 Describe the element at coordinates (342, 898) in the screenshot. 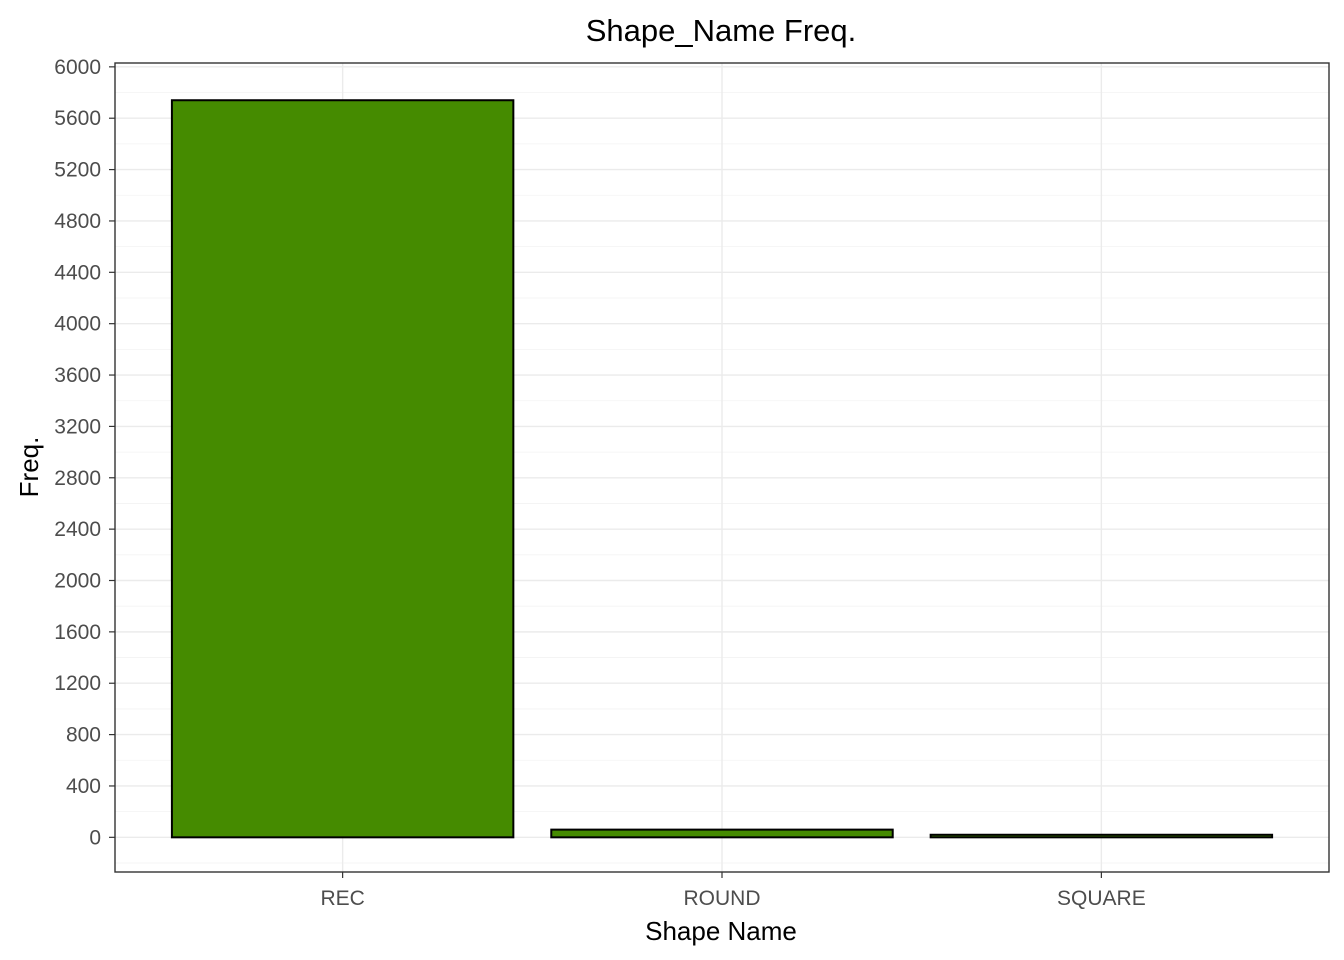

I see `x-tick-label-rec: REC` at that location.